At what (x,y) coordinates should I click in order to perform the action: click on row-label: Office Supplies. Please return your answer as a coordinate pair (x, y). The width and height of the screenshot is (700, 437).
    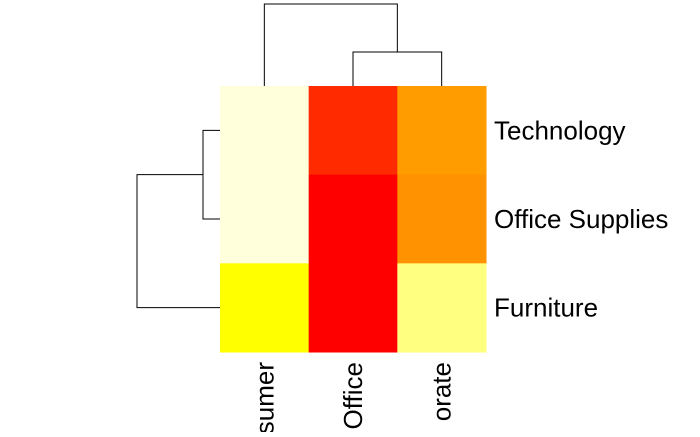
    Looking at the image, I should click on (581, 219).